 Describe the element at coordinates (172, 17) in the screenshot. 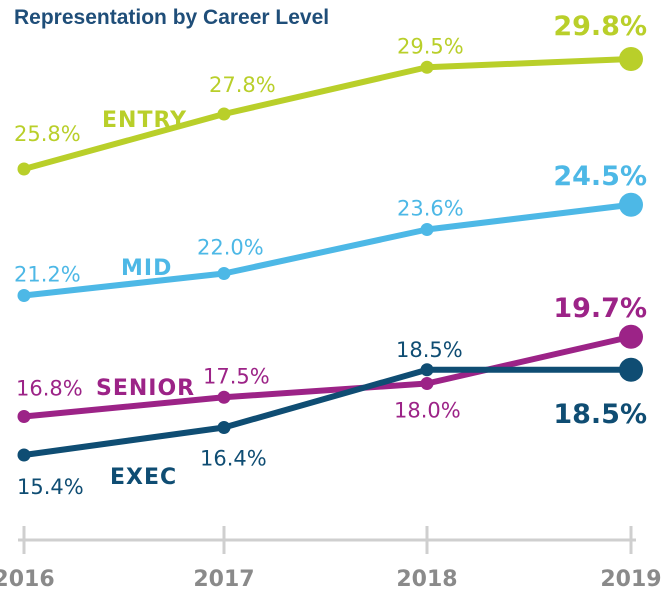

I see `chart-title: Representation by Career Level` at that location.